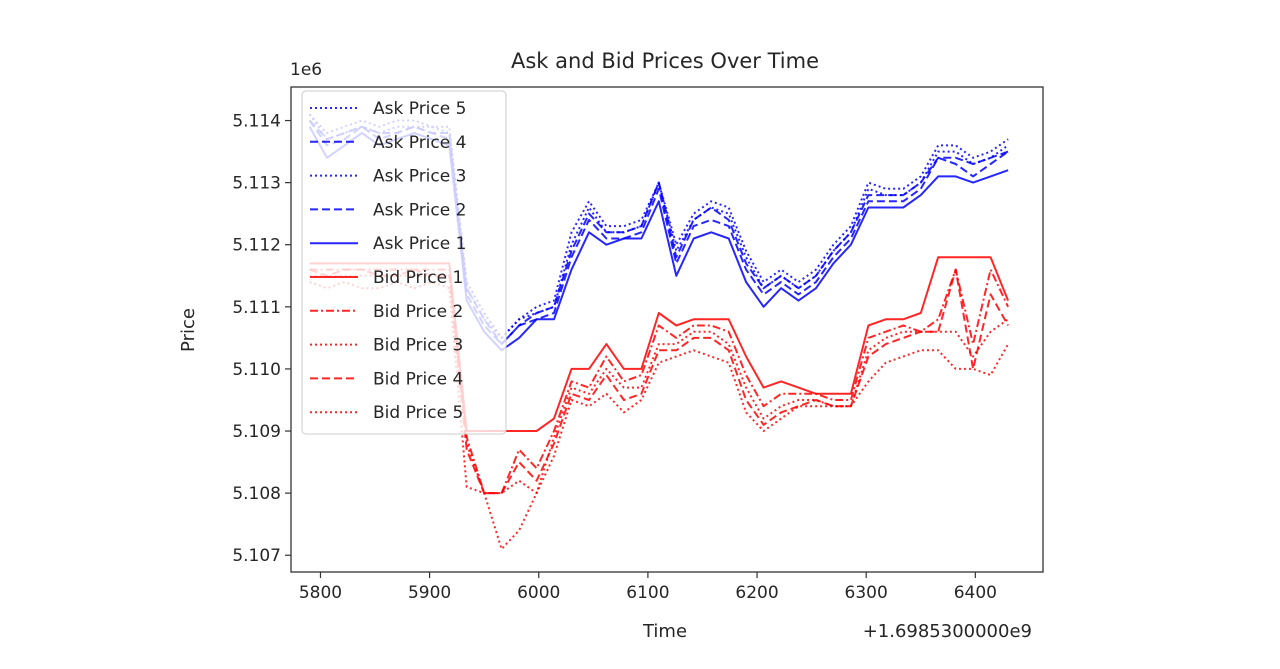  Describe the element at coordinates (418, 379) in the screenshot. I see `legend-label: Bid Price 4` at that location.